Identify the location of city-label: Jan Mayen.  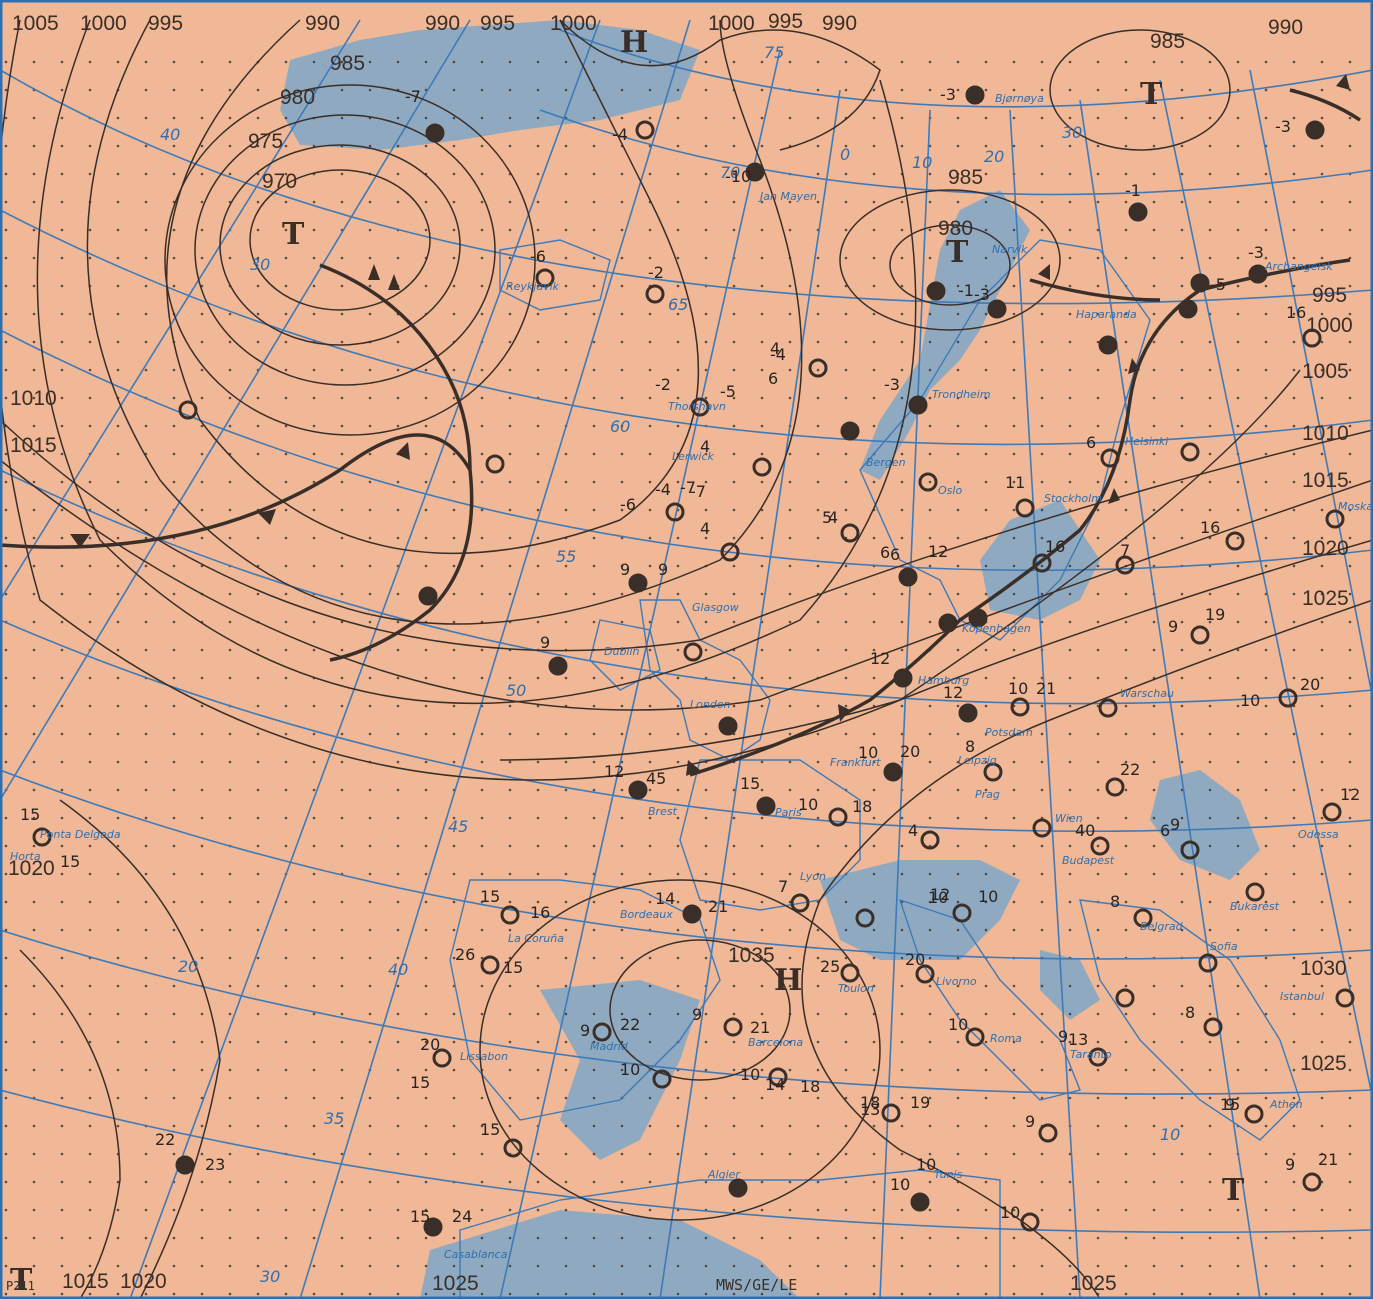
(787, 196).